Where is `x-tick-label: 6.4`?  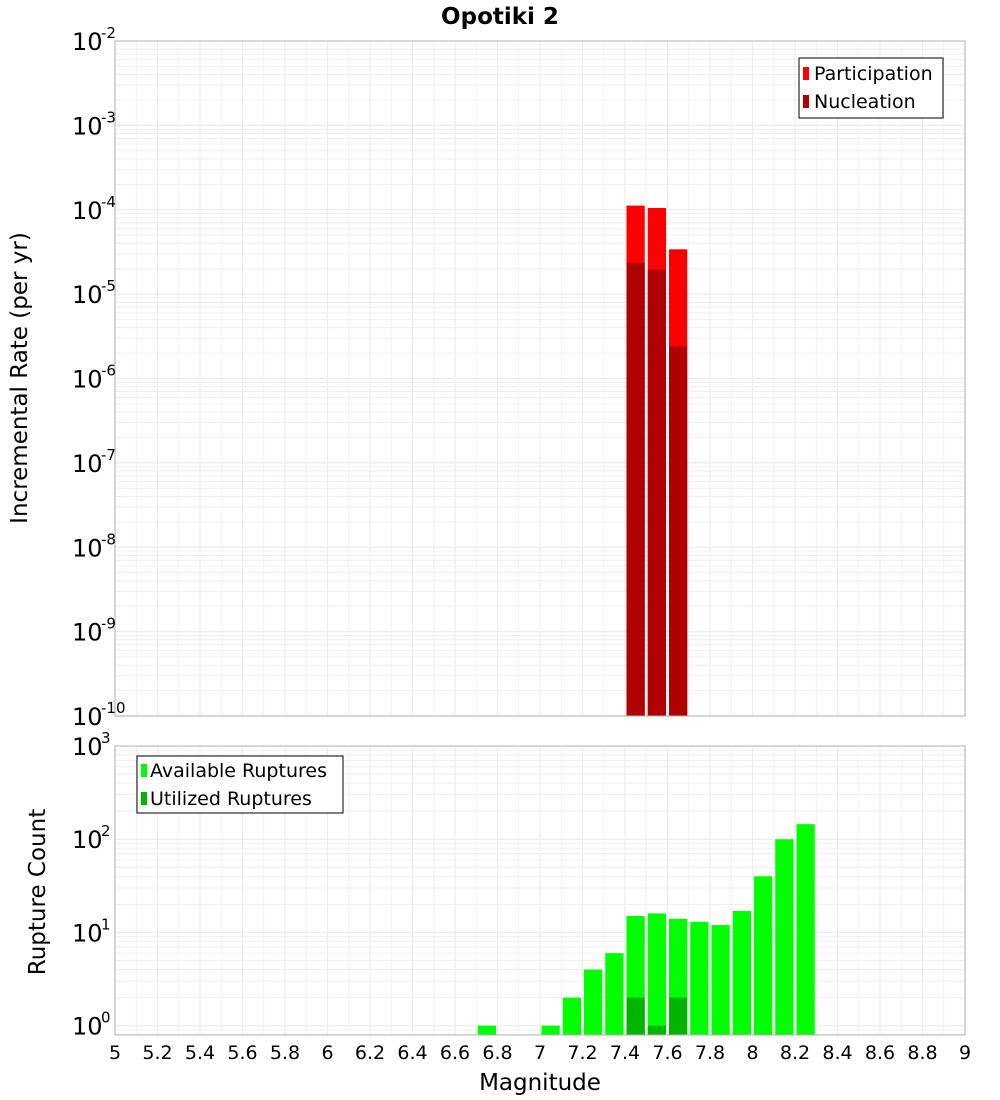 x-tick-label: 6.4 is located at coordinates (412, 1053).